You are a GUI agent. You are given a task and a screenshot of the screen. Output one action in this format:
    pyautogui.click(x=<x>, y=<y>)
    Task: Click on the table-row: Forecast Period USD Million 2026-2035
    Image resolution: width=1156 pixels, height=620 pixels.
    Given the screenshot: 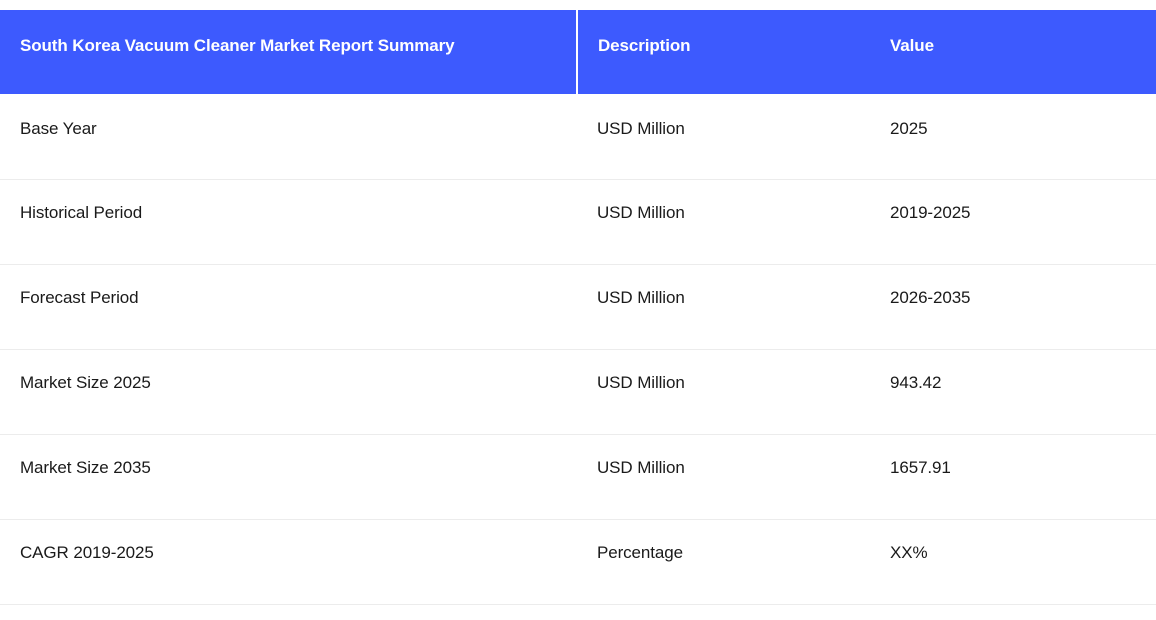 What is the action you would take?
    pyautogui.click(x=578, y=307)
    